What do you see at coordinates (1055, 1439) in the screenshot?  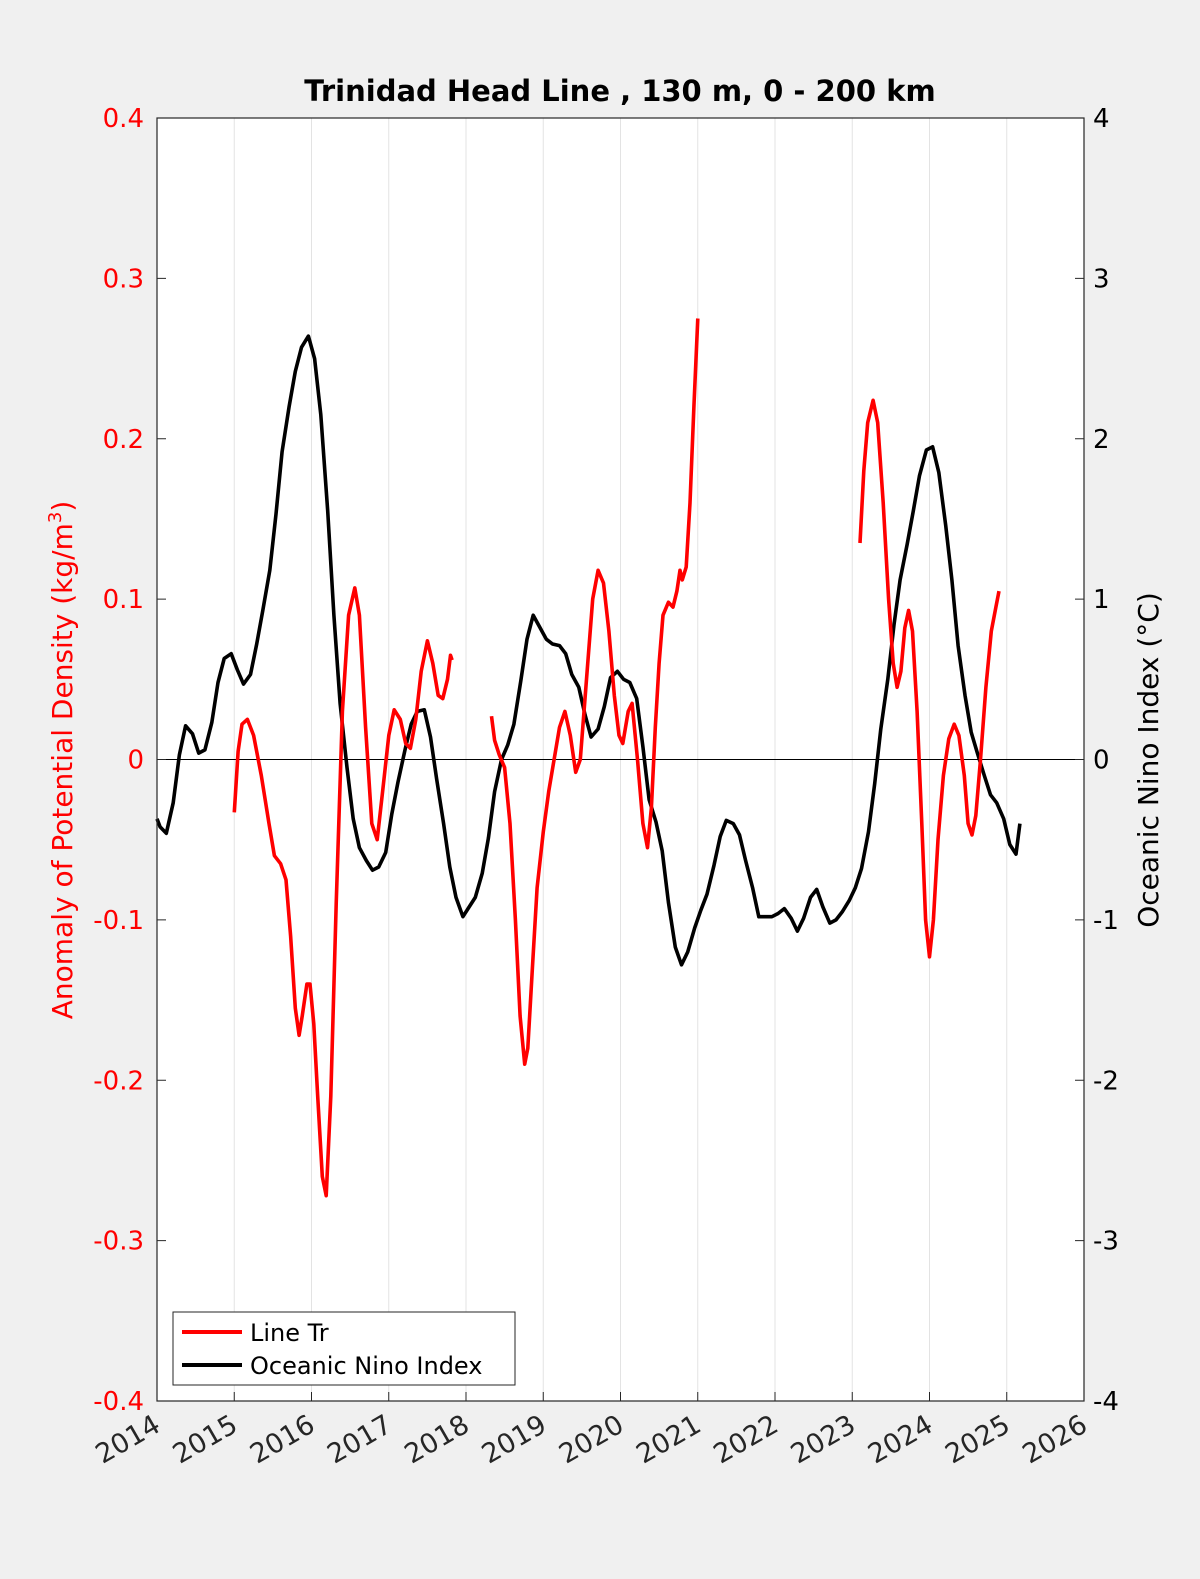 I see `x-tick-label: 2026` at bounding box center [1055, 1439].